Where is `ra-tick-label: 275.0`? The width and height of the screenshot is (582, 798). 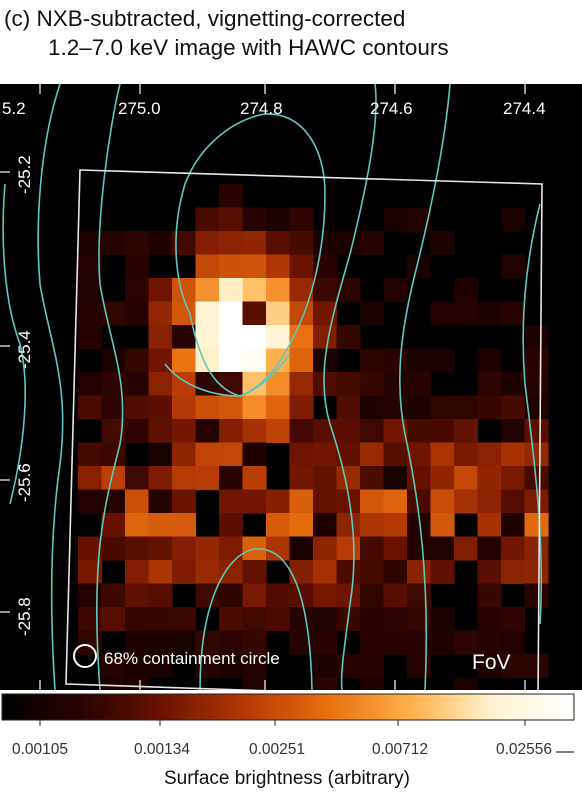 ra-tick-label: 275.0 is located at coordinates (139, 108).